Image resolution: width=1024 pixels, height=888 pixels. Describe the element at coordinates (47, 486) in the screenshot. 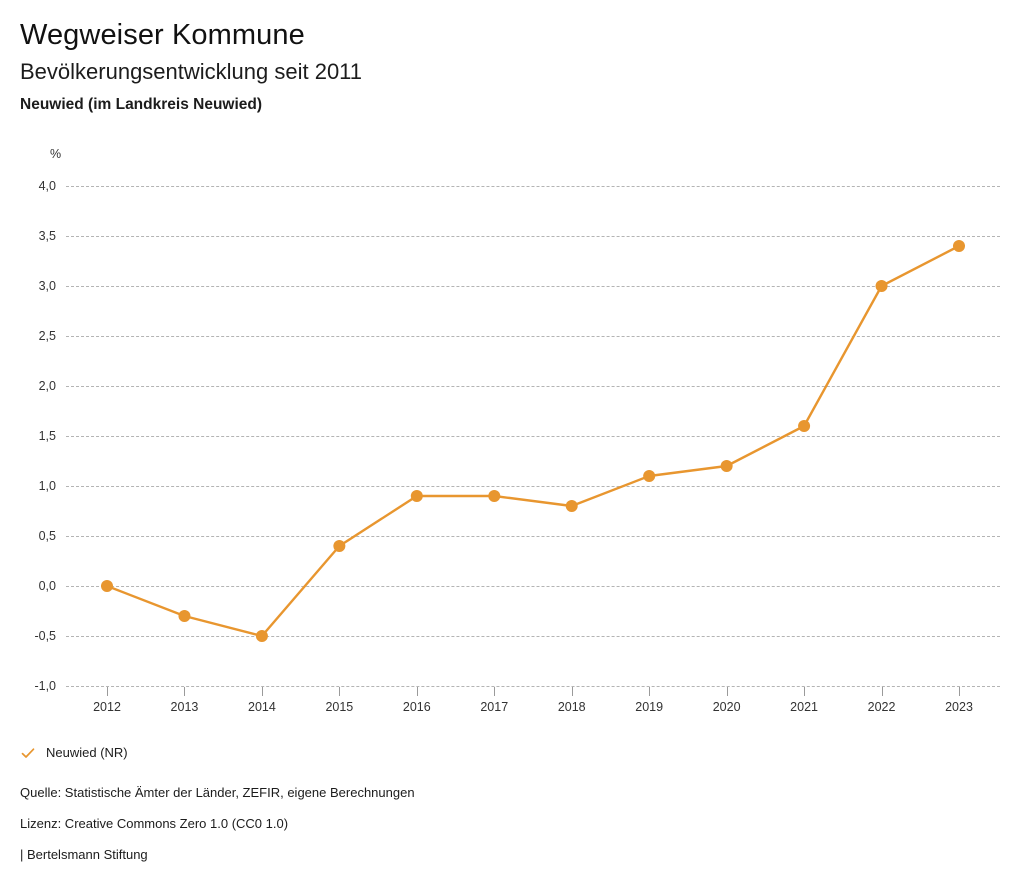

I see `y-axis-tick-label: 1,0` at that location.